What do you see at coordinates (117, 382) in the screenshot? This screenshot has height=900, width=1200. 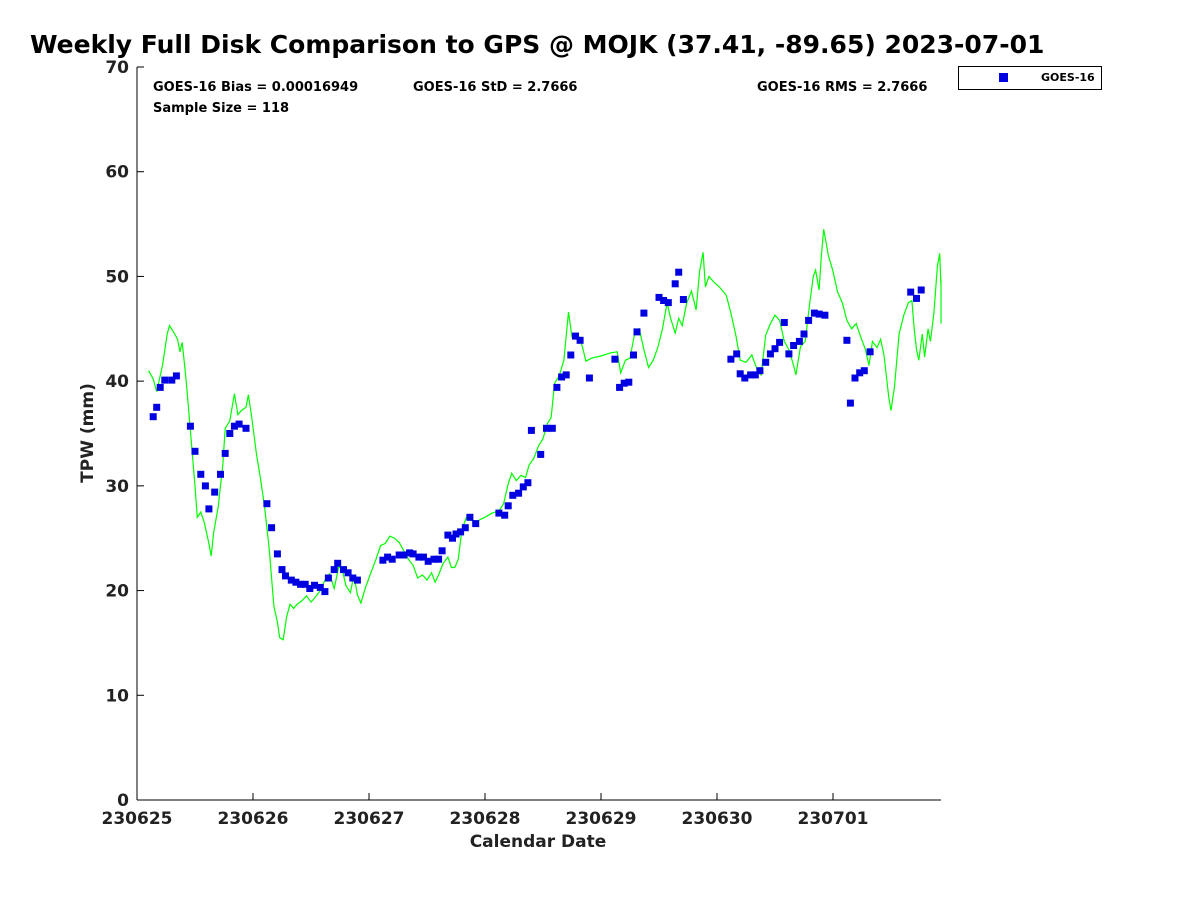 I see `y-tick-label: 40` at bounding box center [117, 382].